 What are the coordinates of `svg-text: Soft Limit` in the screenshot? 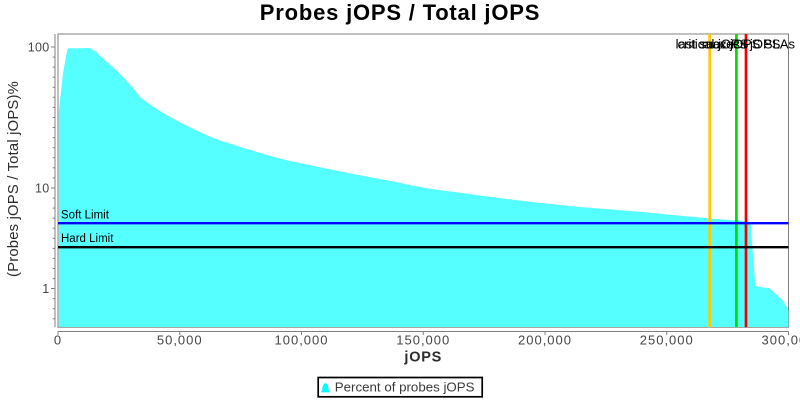 It's located at (85, 216).